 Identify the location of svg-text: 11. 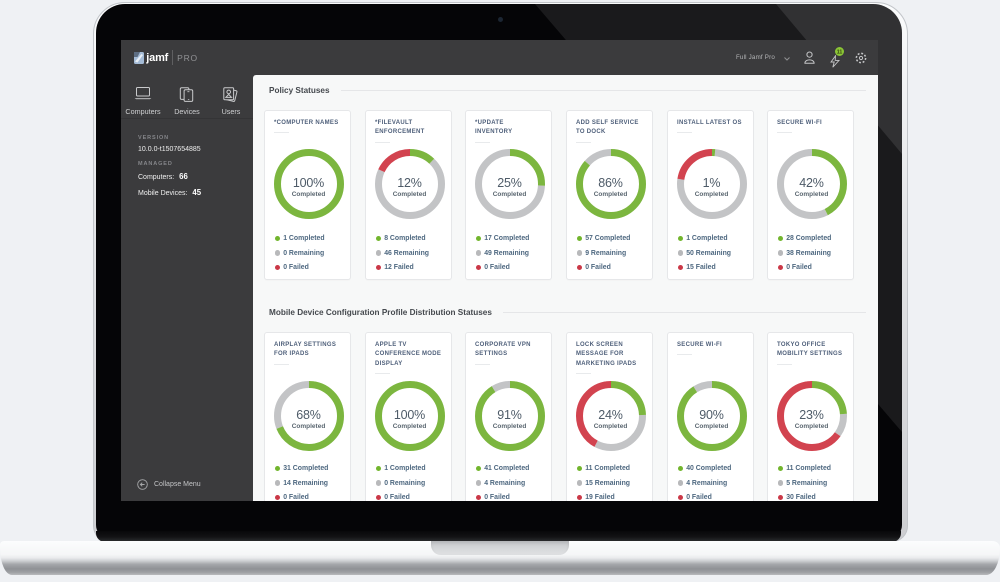
(840, 52).